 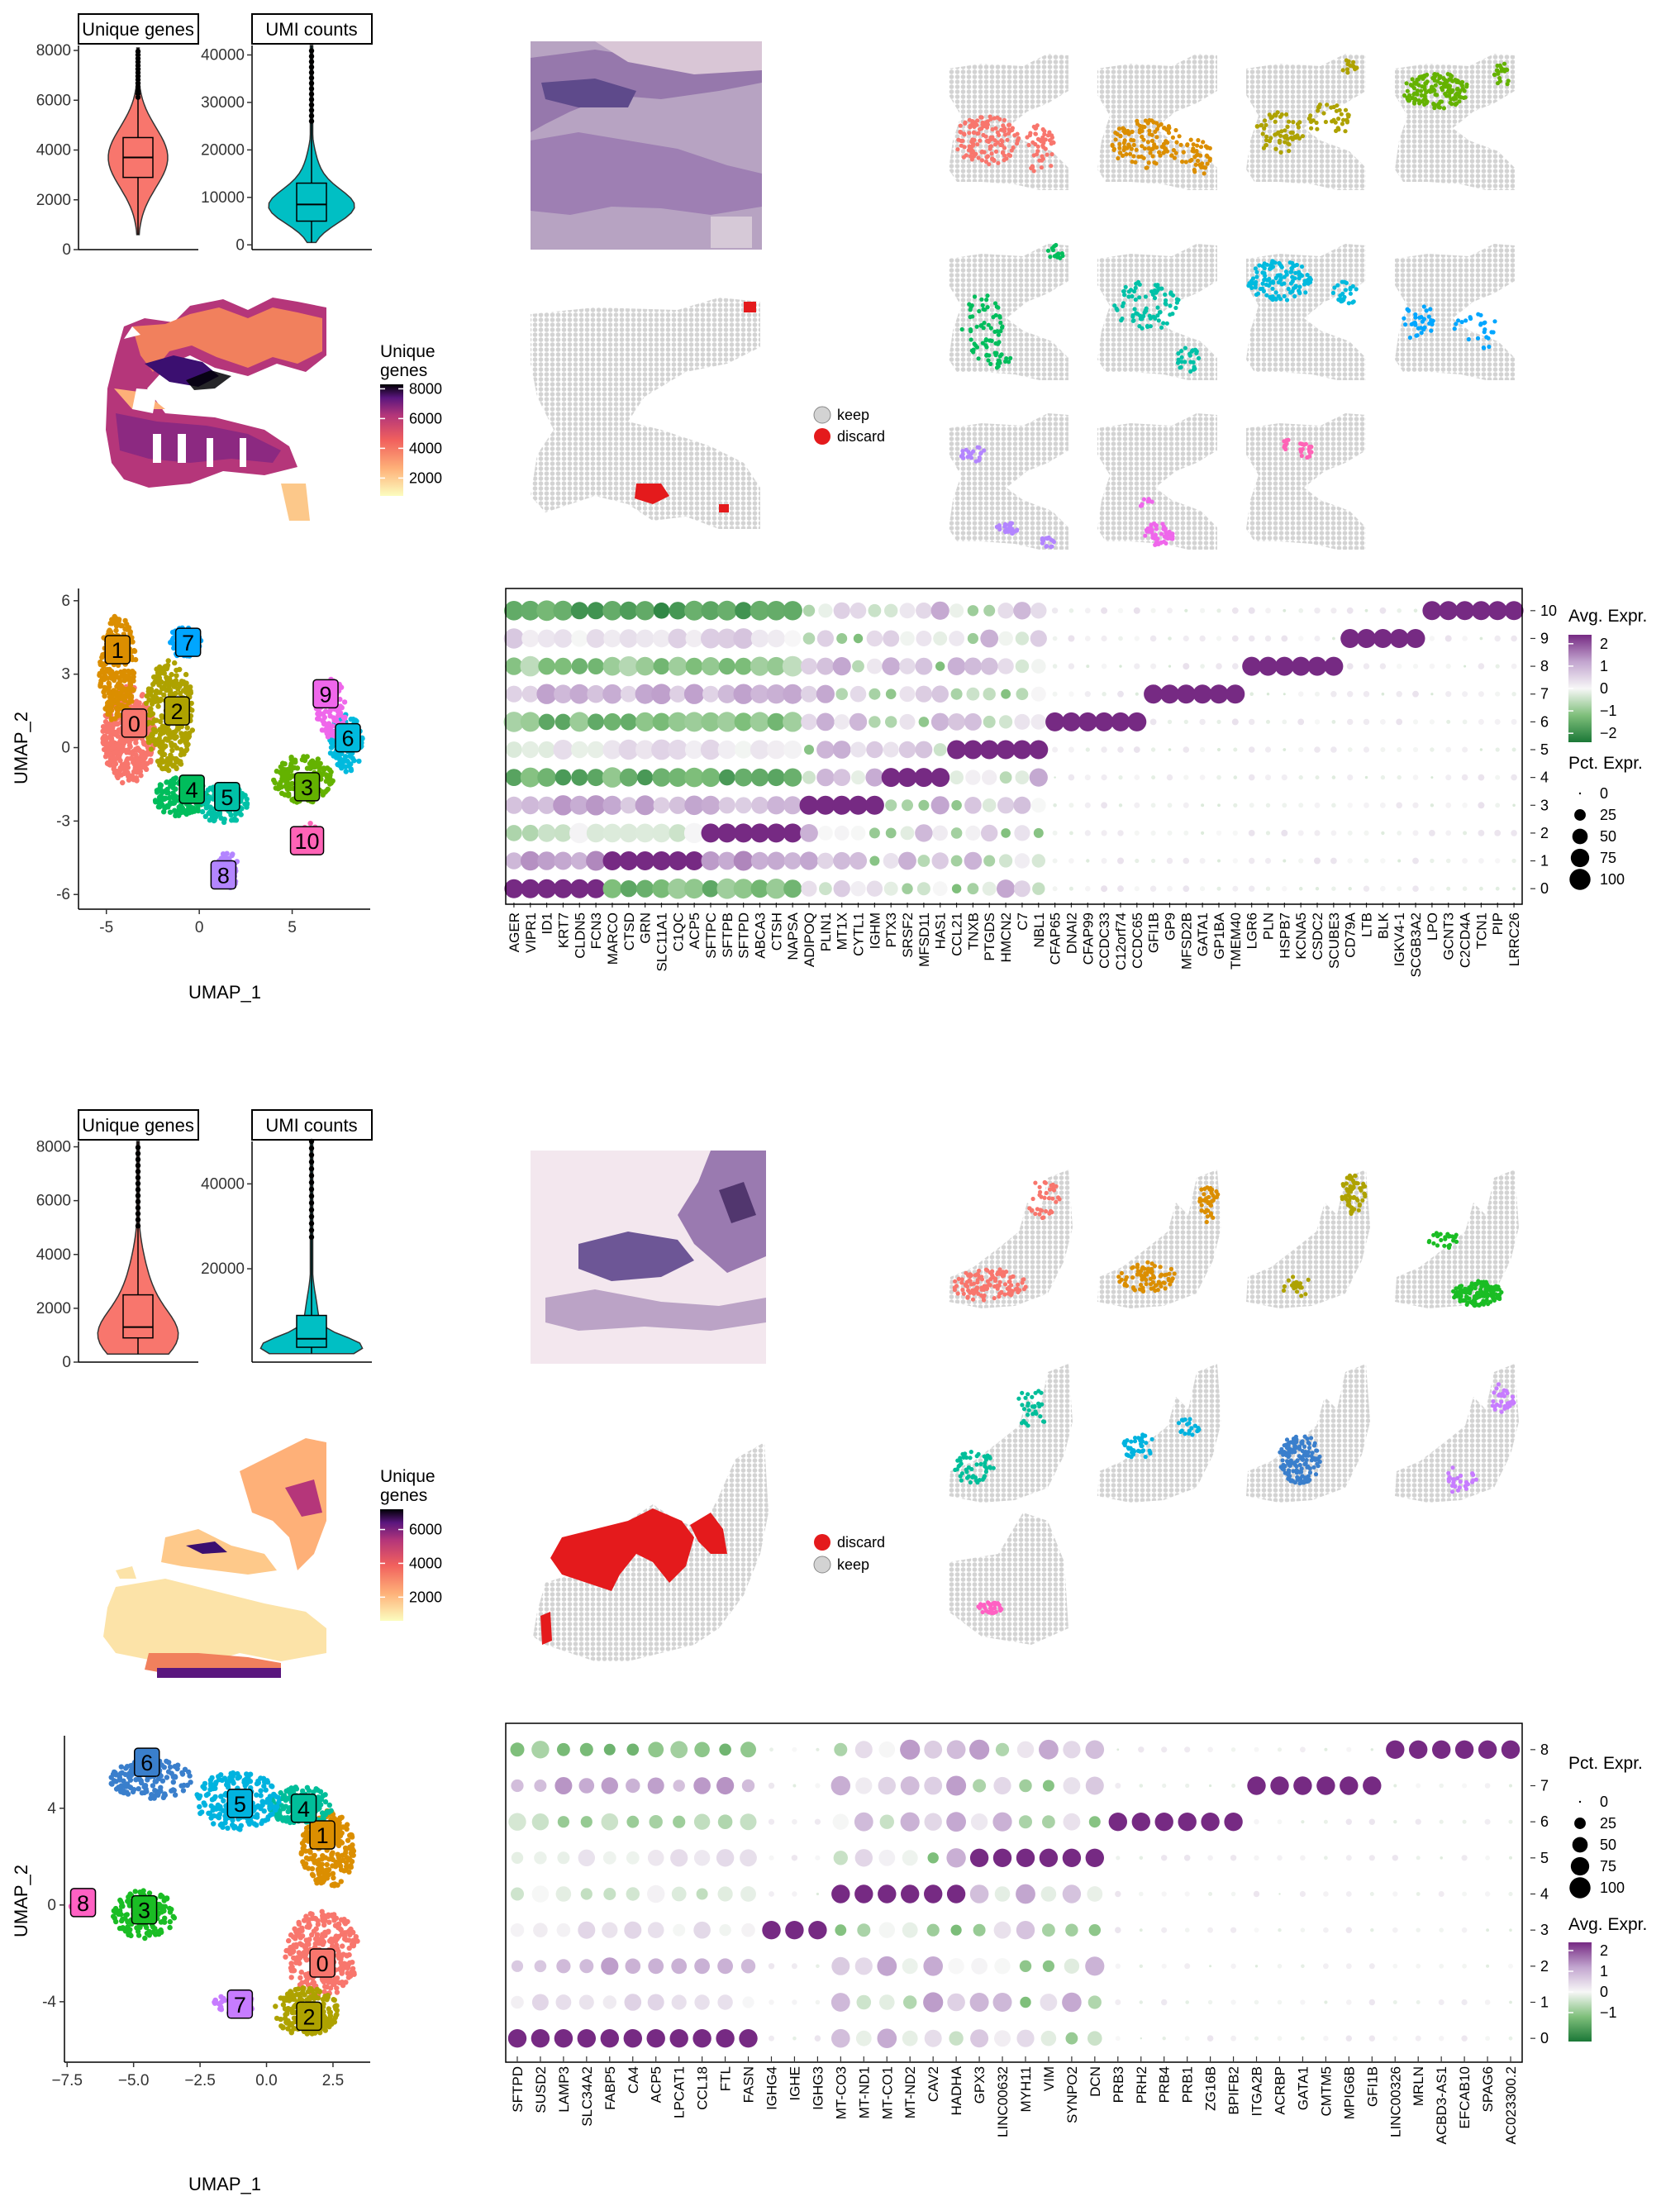 I want to click on gene-label: C7, so click(x=1022, y=921).